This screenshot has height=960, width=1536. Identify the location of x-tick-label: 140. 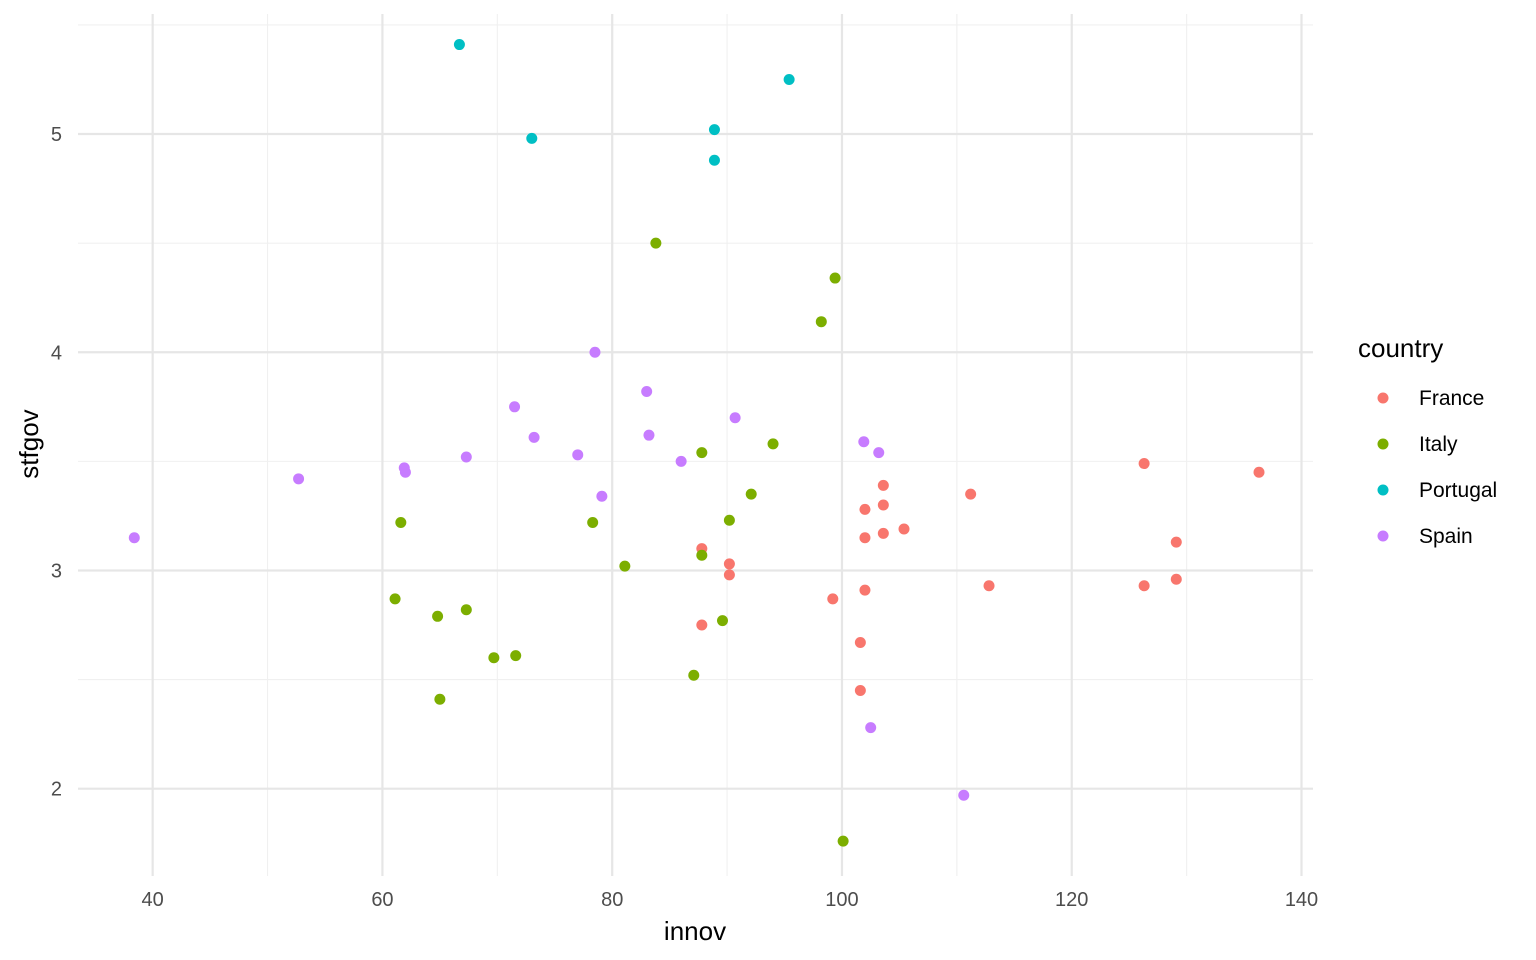
(1301, 900).